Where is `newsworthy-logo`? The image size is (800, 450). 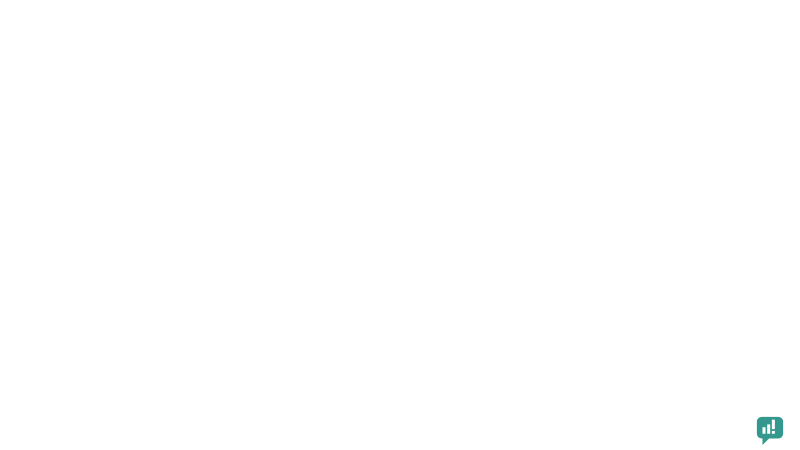
newsworthy-logo is located at coordinates (773, 430).